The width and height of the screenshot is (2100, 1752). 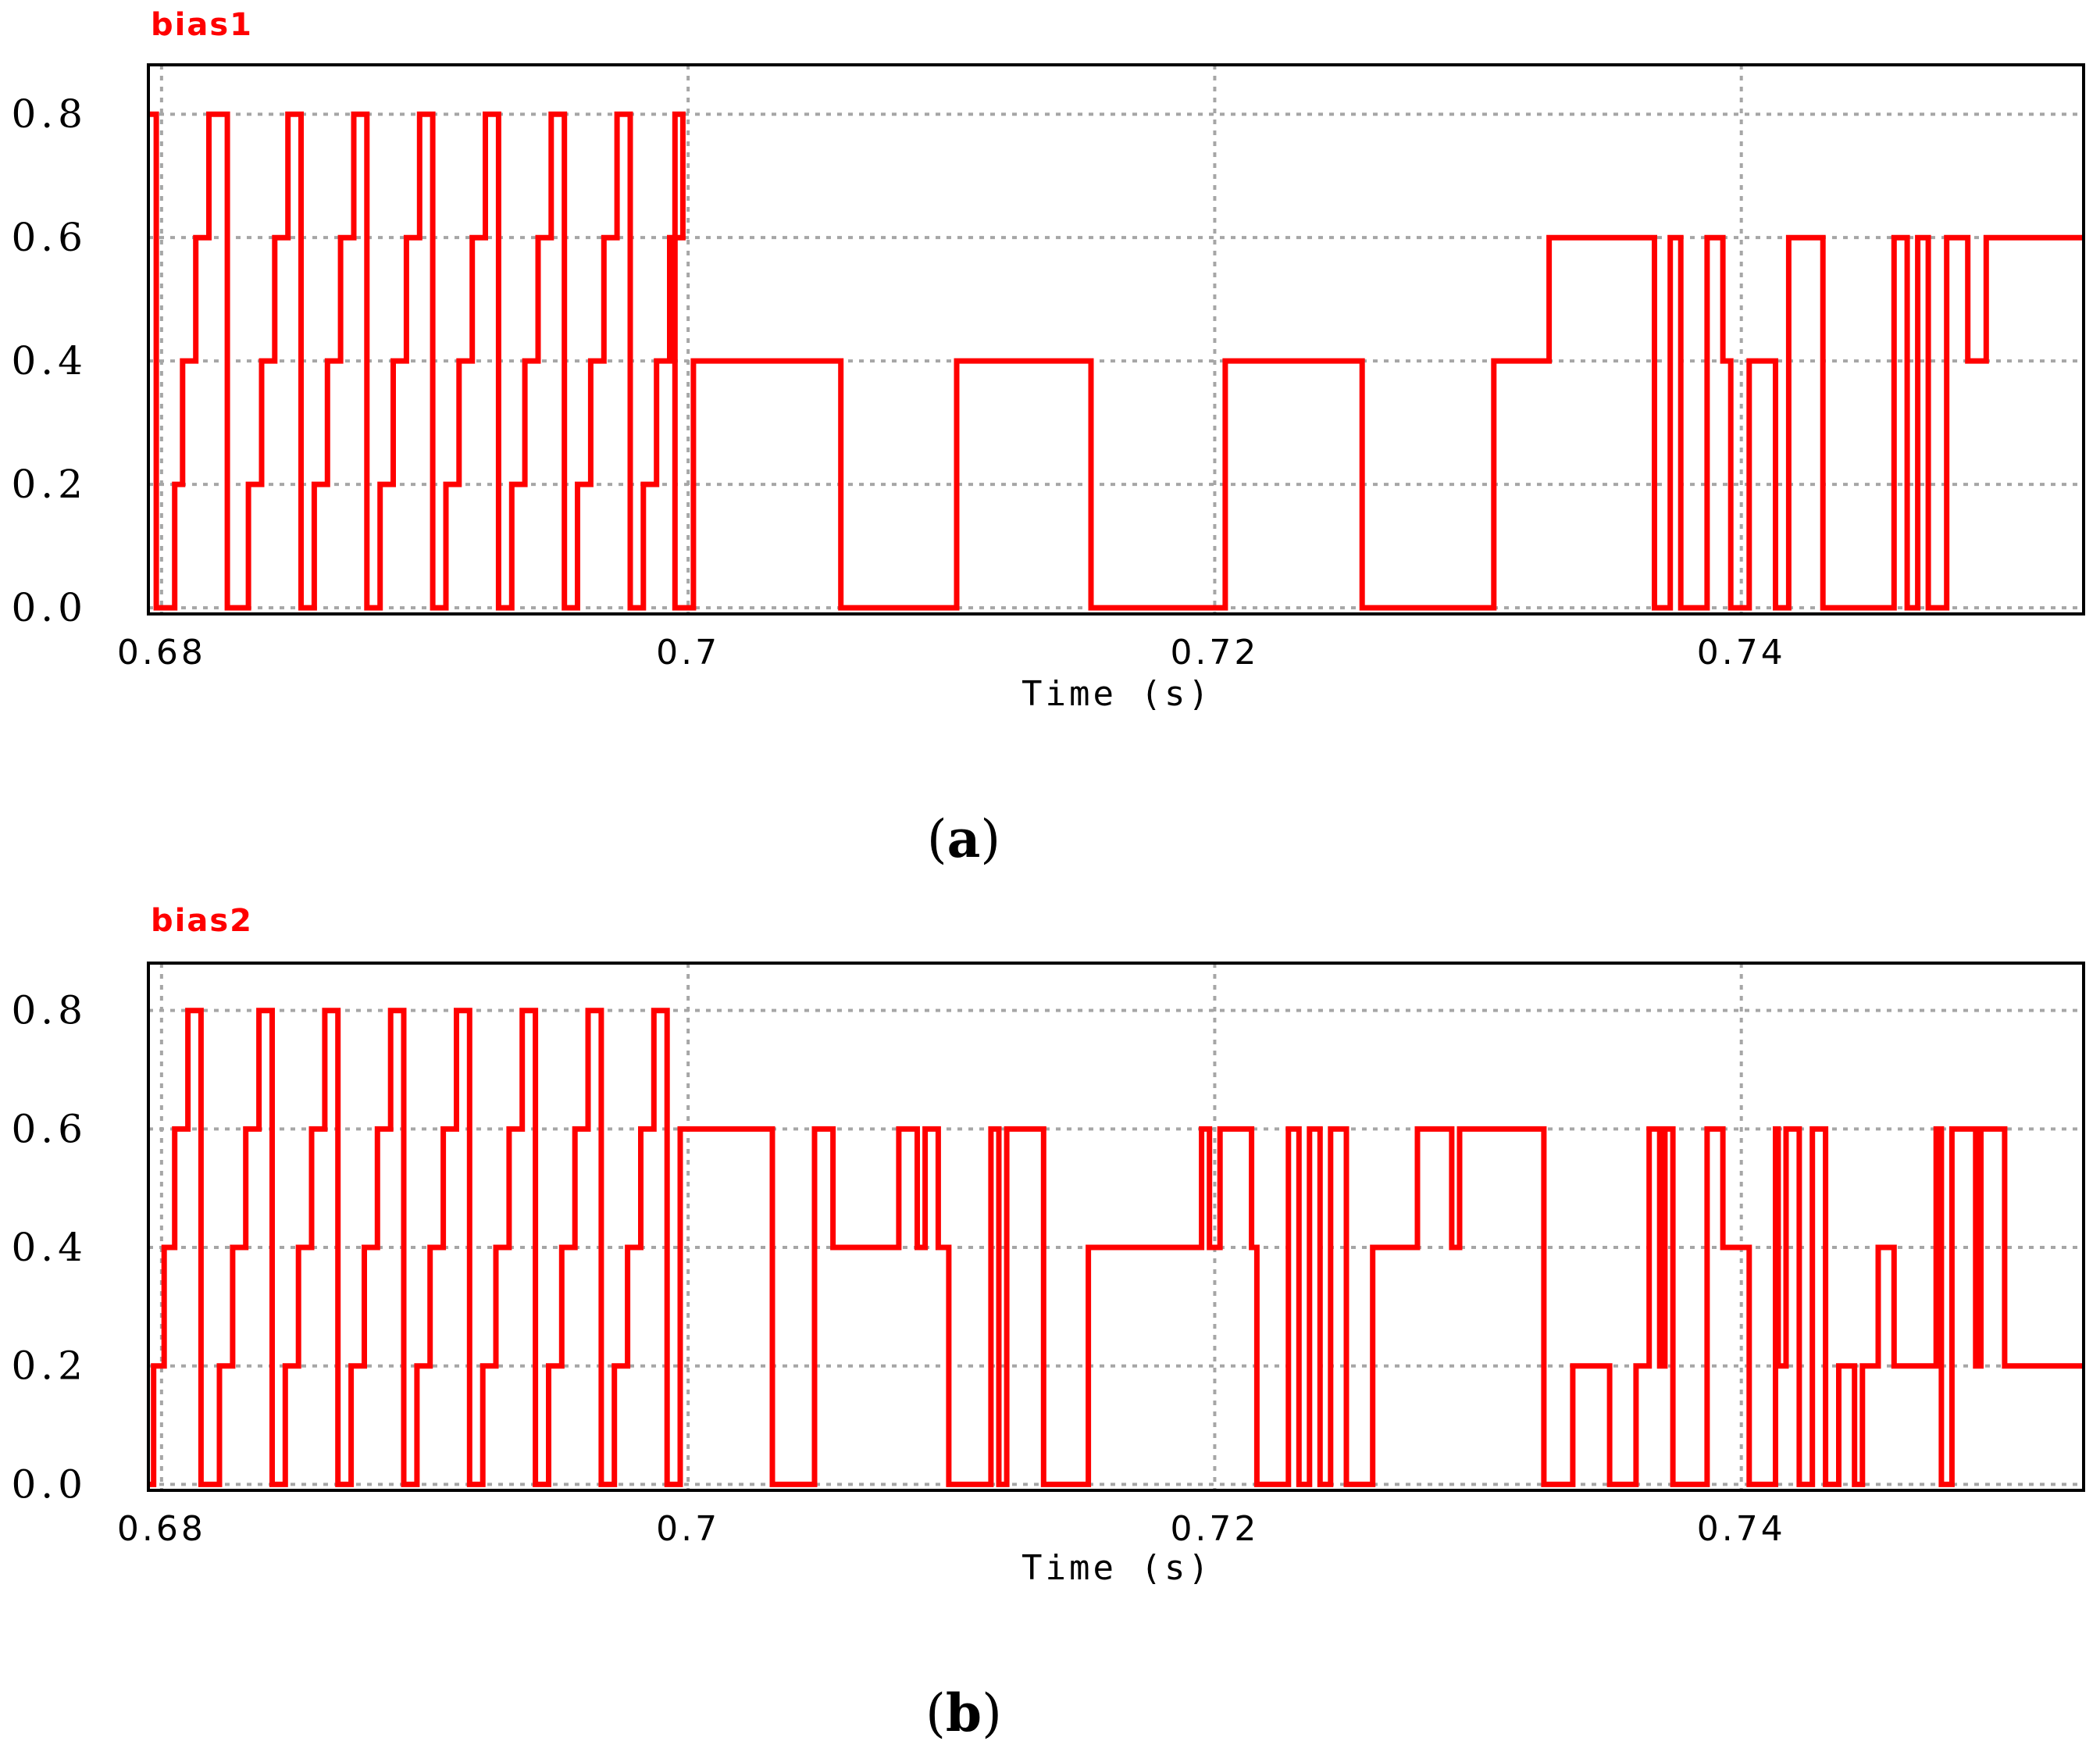 What do you see at coordinates (202, 25) in the screenshot?
I see `series-label-bias1: bias1` at bounding box center [202, 25].